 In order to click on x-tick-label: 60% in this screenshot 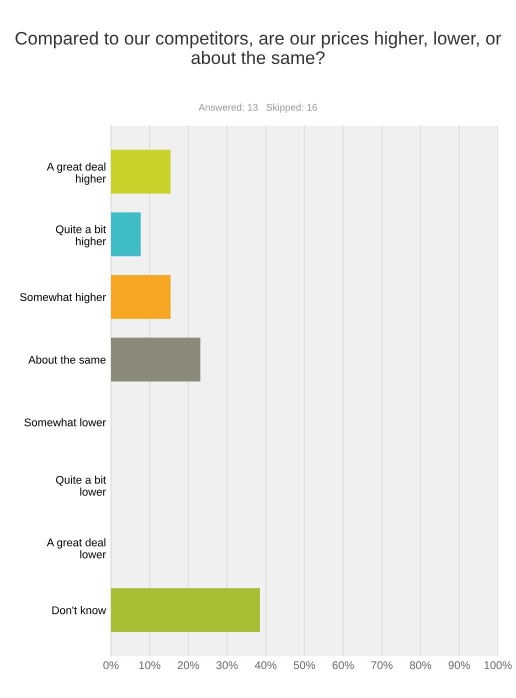, I will do `click(343, 665)`.